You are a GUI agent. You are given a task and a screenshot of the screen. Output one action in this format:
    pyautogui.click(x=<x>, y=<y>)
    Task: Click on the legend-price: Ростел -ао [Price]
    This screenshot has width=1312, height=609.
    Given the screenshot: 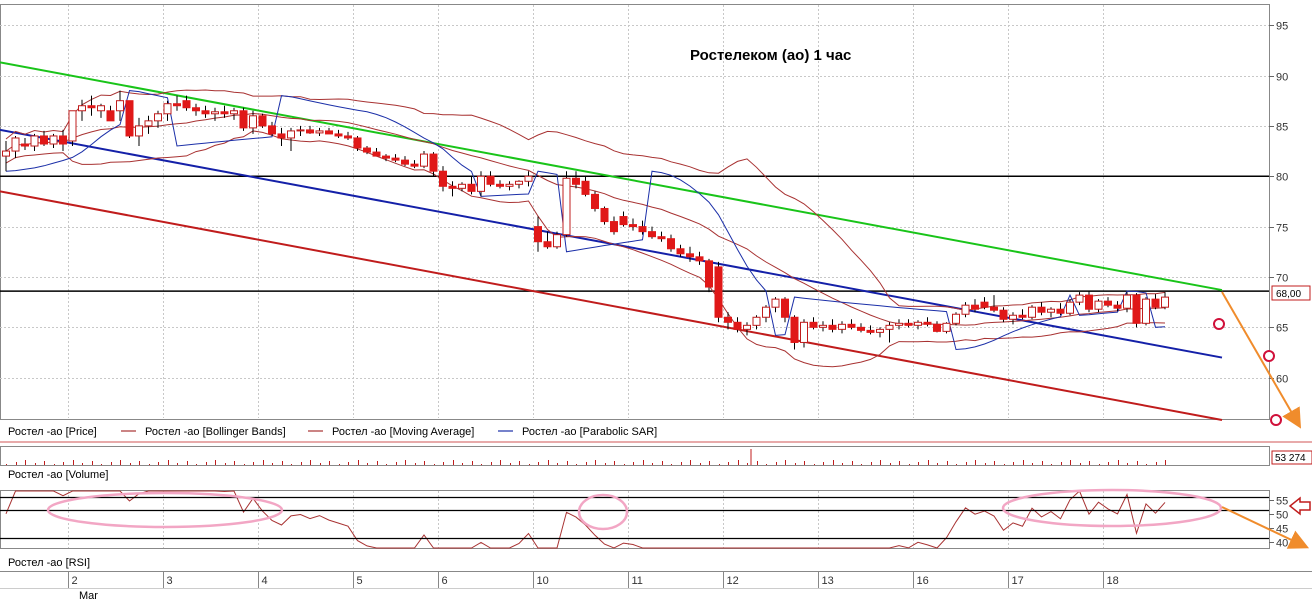 What is the action you would take?
    pyautogui.click(x=52, y=432)
    